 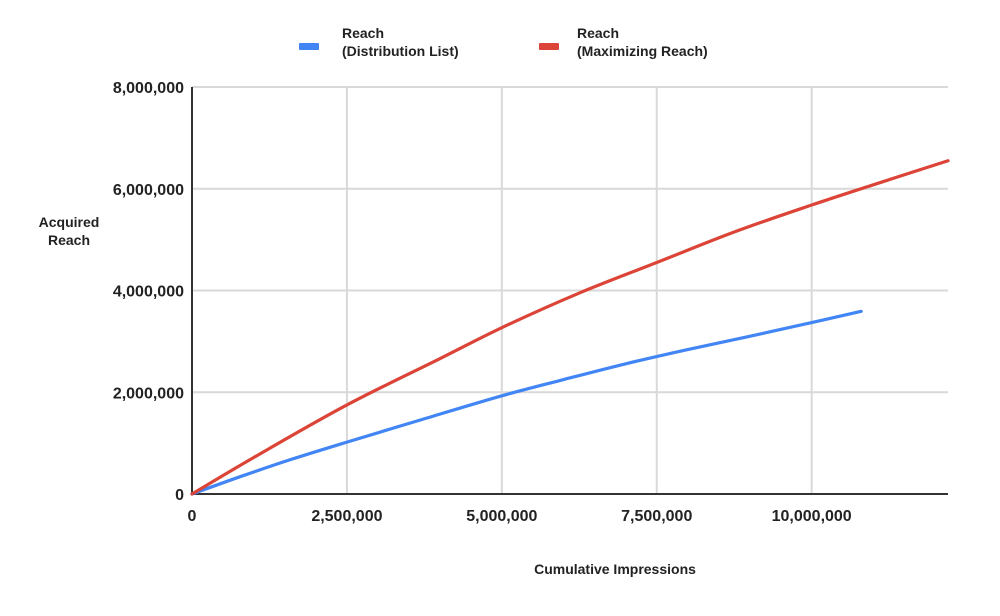 I want to click on y-tick-label: 8,000,000, so click(x=148, y=88).